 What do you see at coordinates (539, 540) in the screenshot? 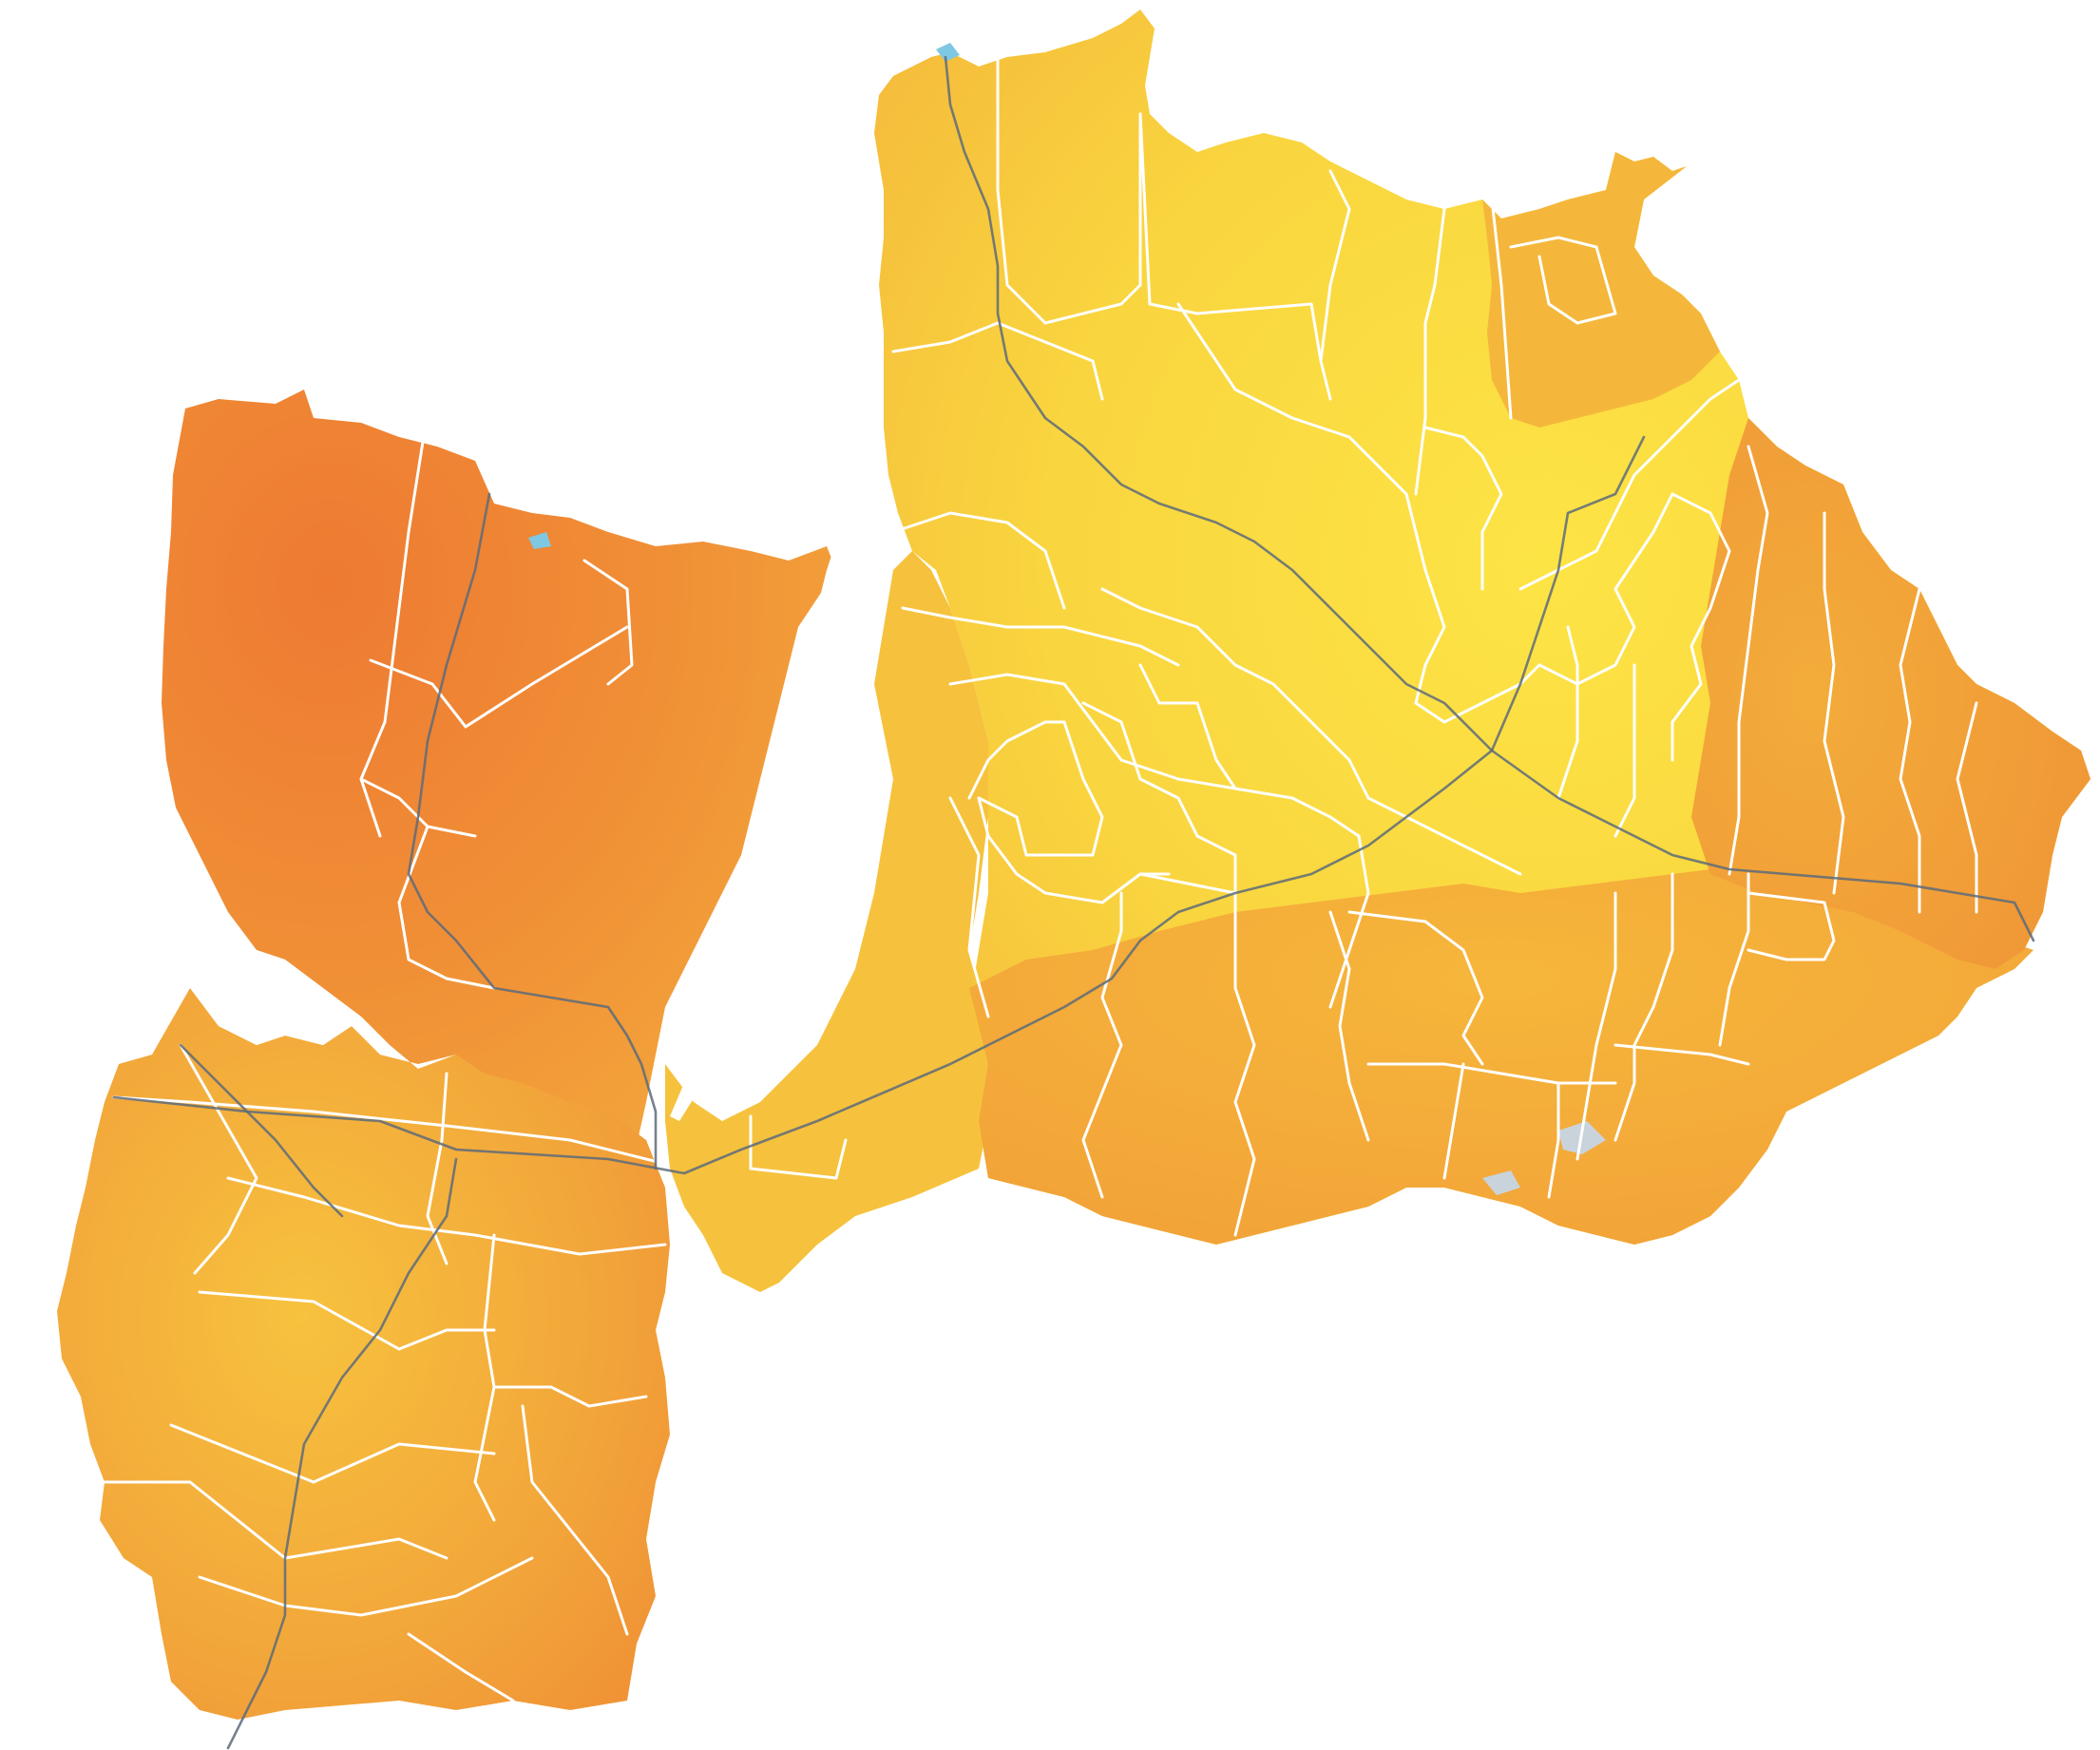
I see `lake-west-blue` at bounding box center [539, 540].